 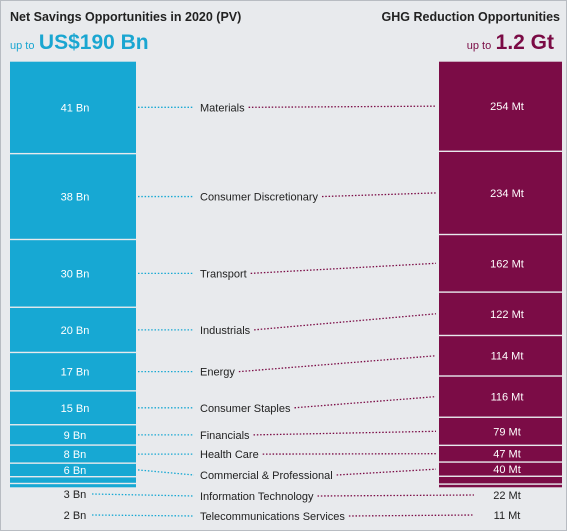 What do you see at coordinates (524, 42) in the screenshot?
I see `ghg-total-value: 1.2 Gt` at bounding box center [524, 42].